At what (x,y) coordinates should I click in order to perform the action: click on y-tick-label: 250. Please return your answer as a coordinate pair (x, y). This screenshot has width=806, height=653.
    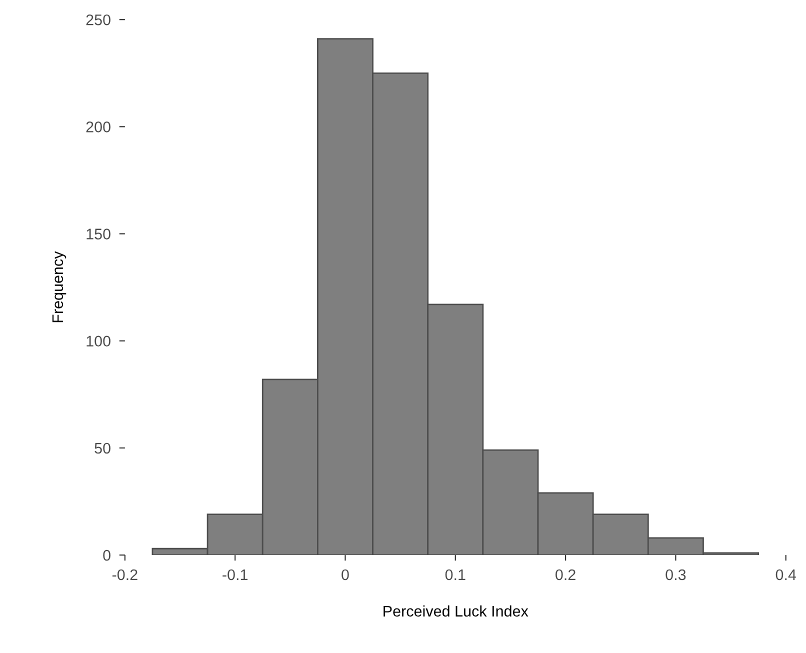
    Looking at the image, I should click on (98, 20).